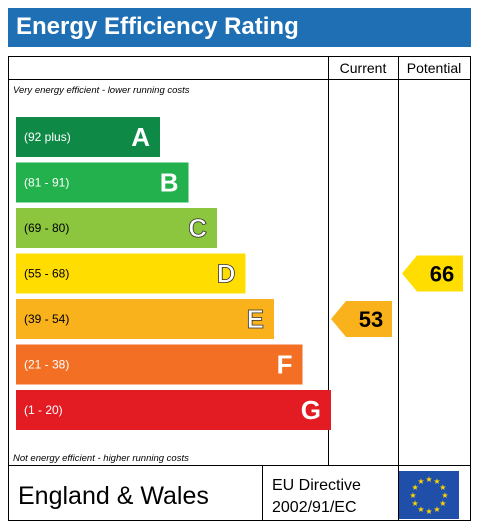  I want to click on band-a-letter: A, so click(140, 137).